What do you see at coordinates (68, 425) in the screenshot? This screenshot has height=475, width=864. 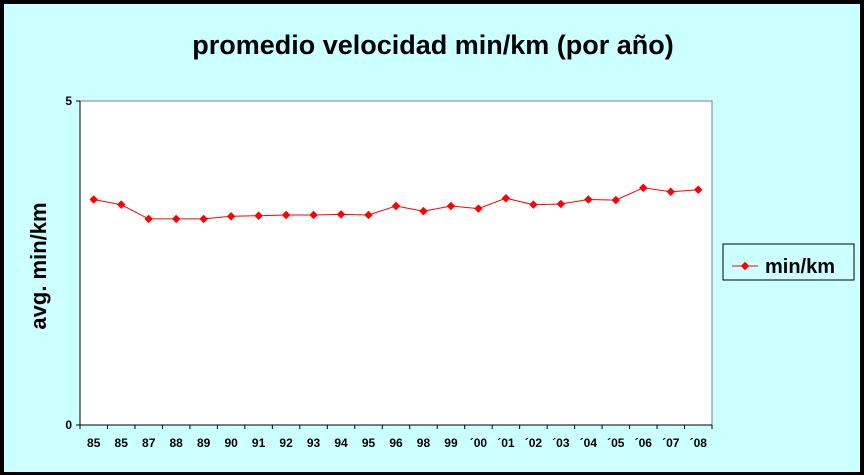 I see `y-tick-label: 0` at bounding box center [68, 425].